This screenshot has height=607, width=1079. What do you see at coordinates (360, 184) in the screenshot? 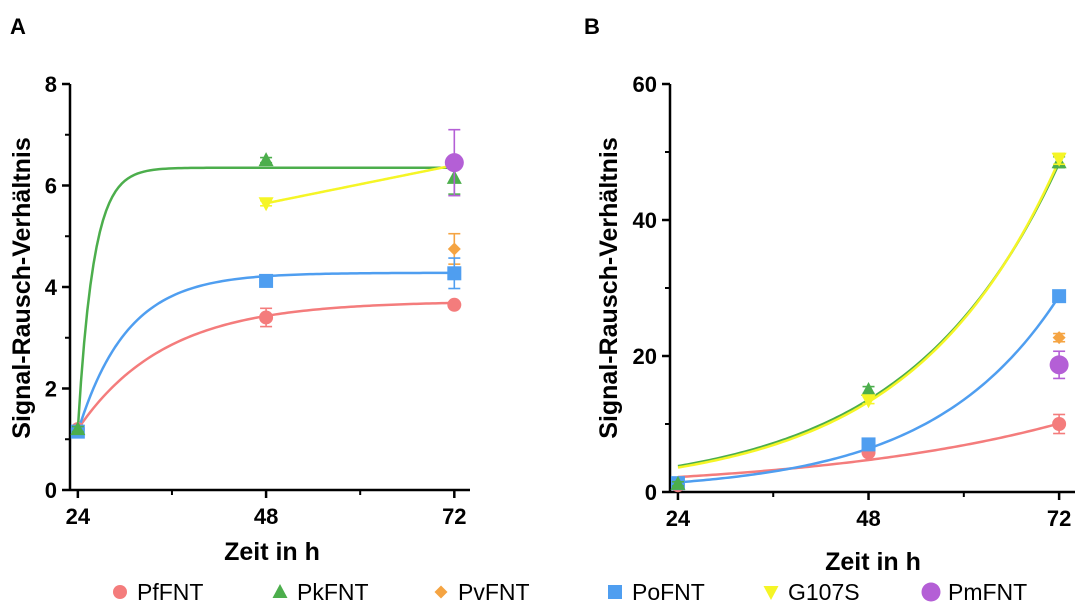
I see `fit-curve-g107s` at bounding box center [360, 184].